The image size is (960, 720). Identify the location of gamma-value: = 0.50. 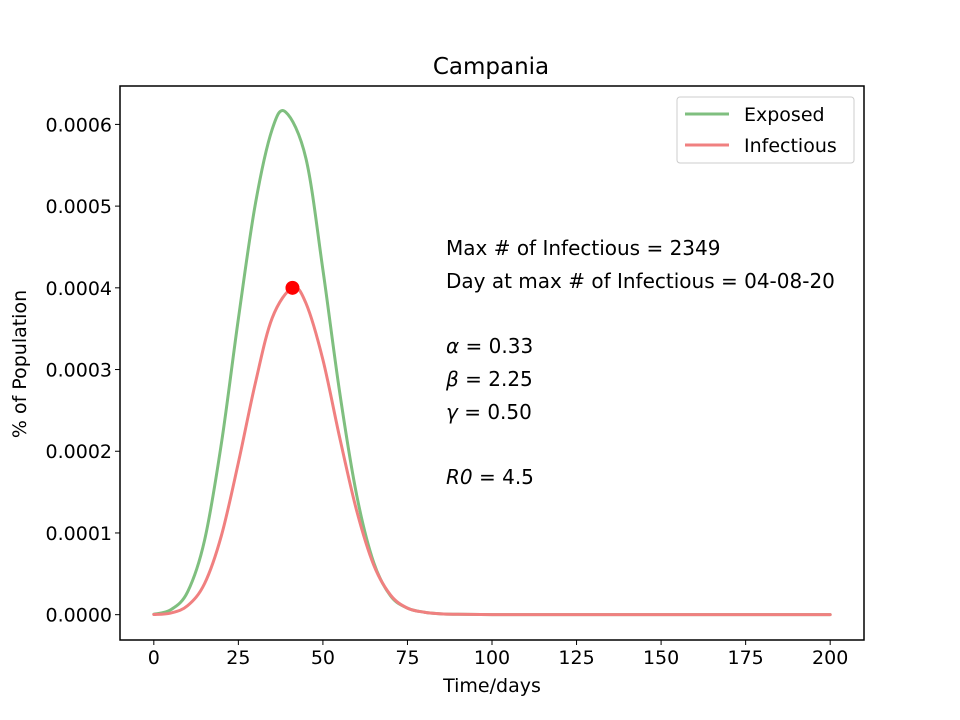
(495, 412).